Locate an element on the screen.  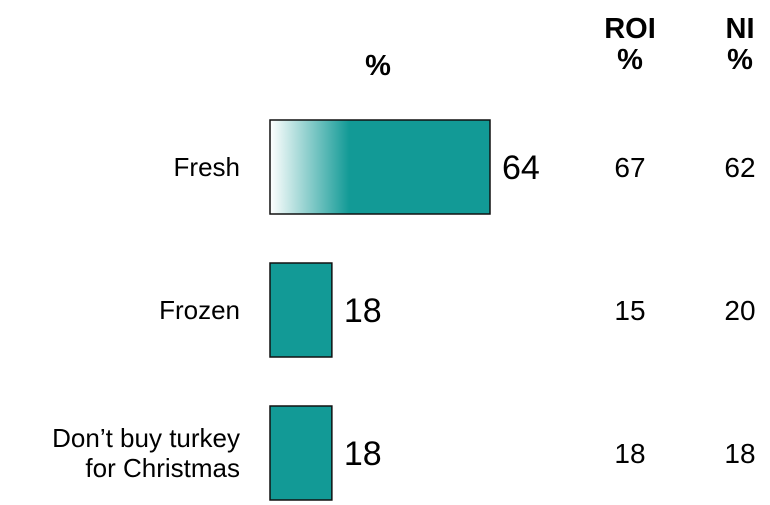
column-header-1-line-0: NI is located at coordinates (740, 29).